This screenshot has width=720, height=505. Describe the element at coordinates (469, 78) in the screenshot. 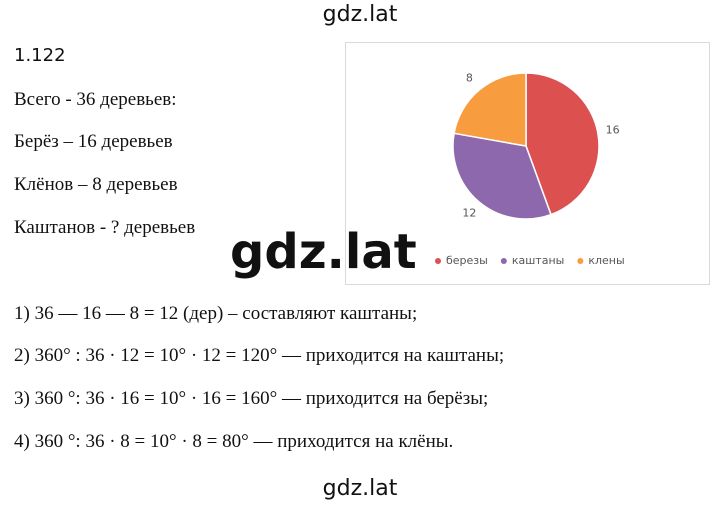

I see `data-label: 8` at that location.